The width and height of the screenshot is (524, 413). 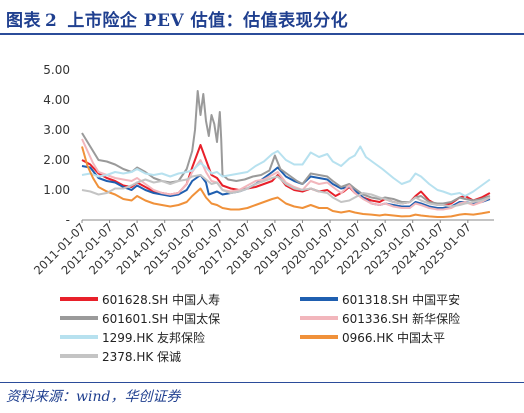 What do you see at coordinates (262, 34) in the screenshot?
I see `title-divider` at bounding box center [262, 34].